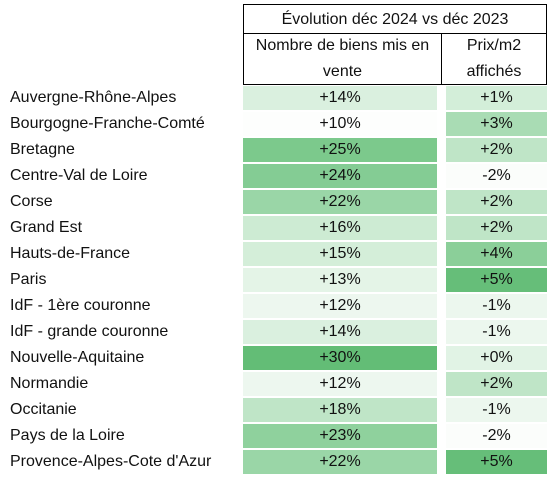  I want to click on table-row: Provence-Alpes-Cote d'Azur +22% +5%, so click(275, 462).